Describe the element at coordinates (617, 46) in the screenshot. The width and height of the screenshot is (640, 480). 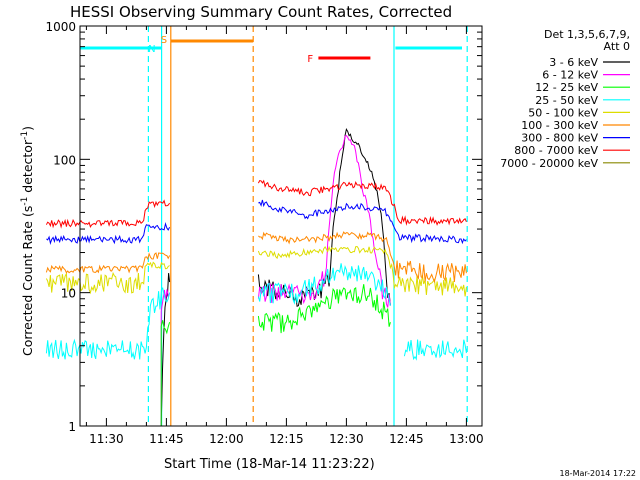
I see `legend-header-line-2: Att 0` at that location.